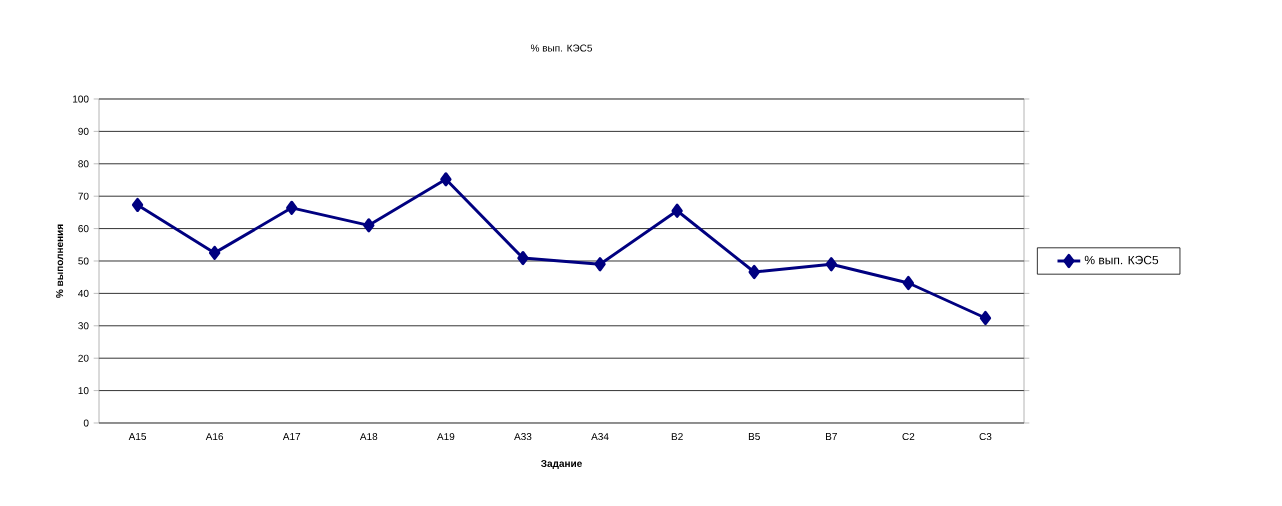 The image size is (1282, 506). What do you see at coordinates (86, 423) in the screenshot?
I see `y-tick-label: 0` at bounding box center [86, 423].